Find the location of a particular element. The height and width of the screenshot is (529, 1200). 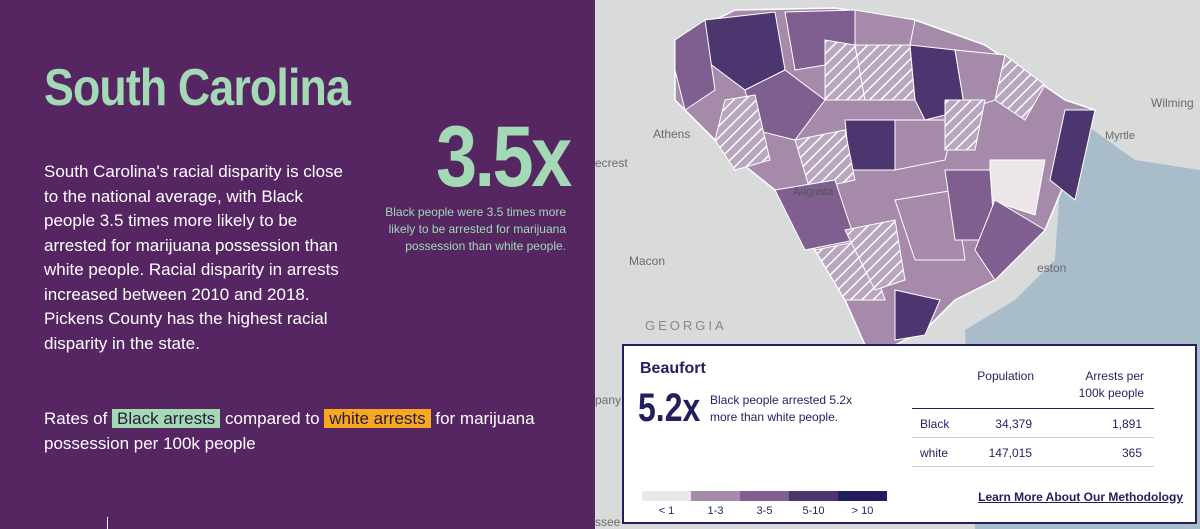

map-label: Myrtle is located at coordinates (1120, 136).